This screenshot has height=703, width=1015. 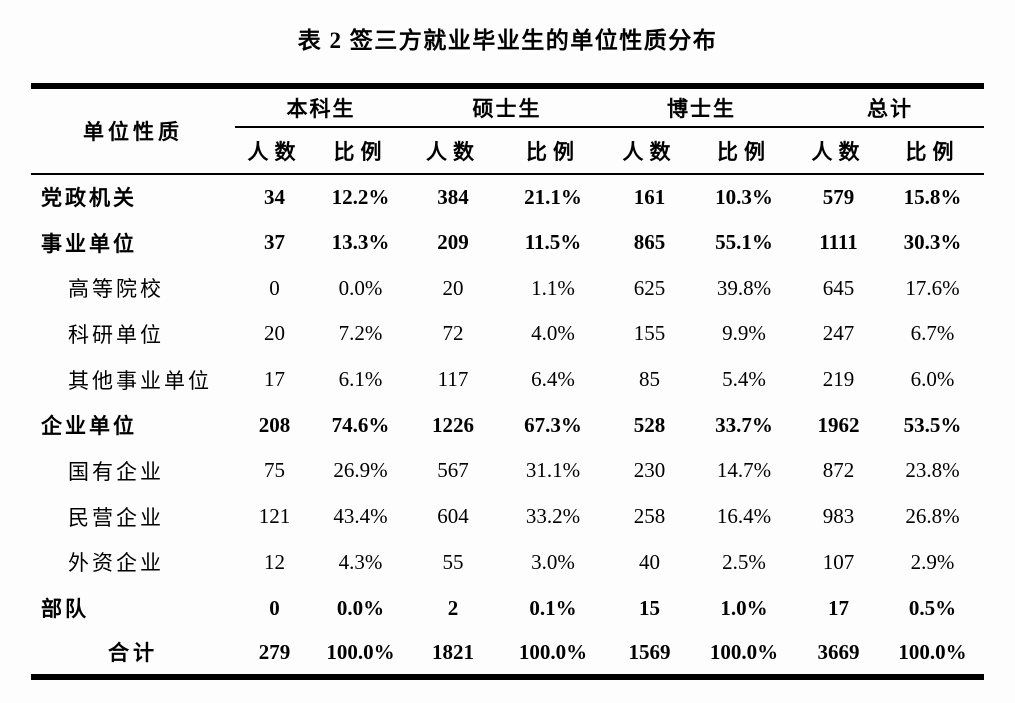 I want to click on cell-value: 872, so click(x=838, y=470).